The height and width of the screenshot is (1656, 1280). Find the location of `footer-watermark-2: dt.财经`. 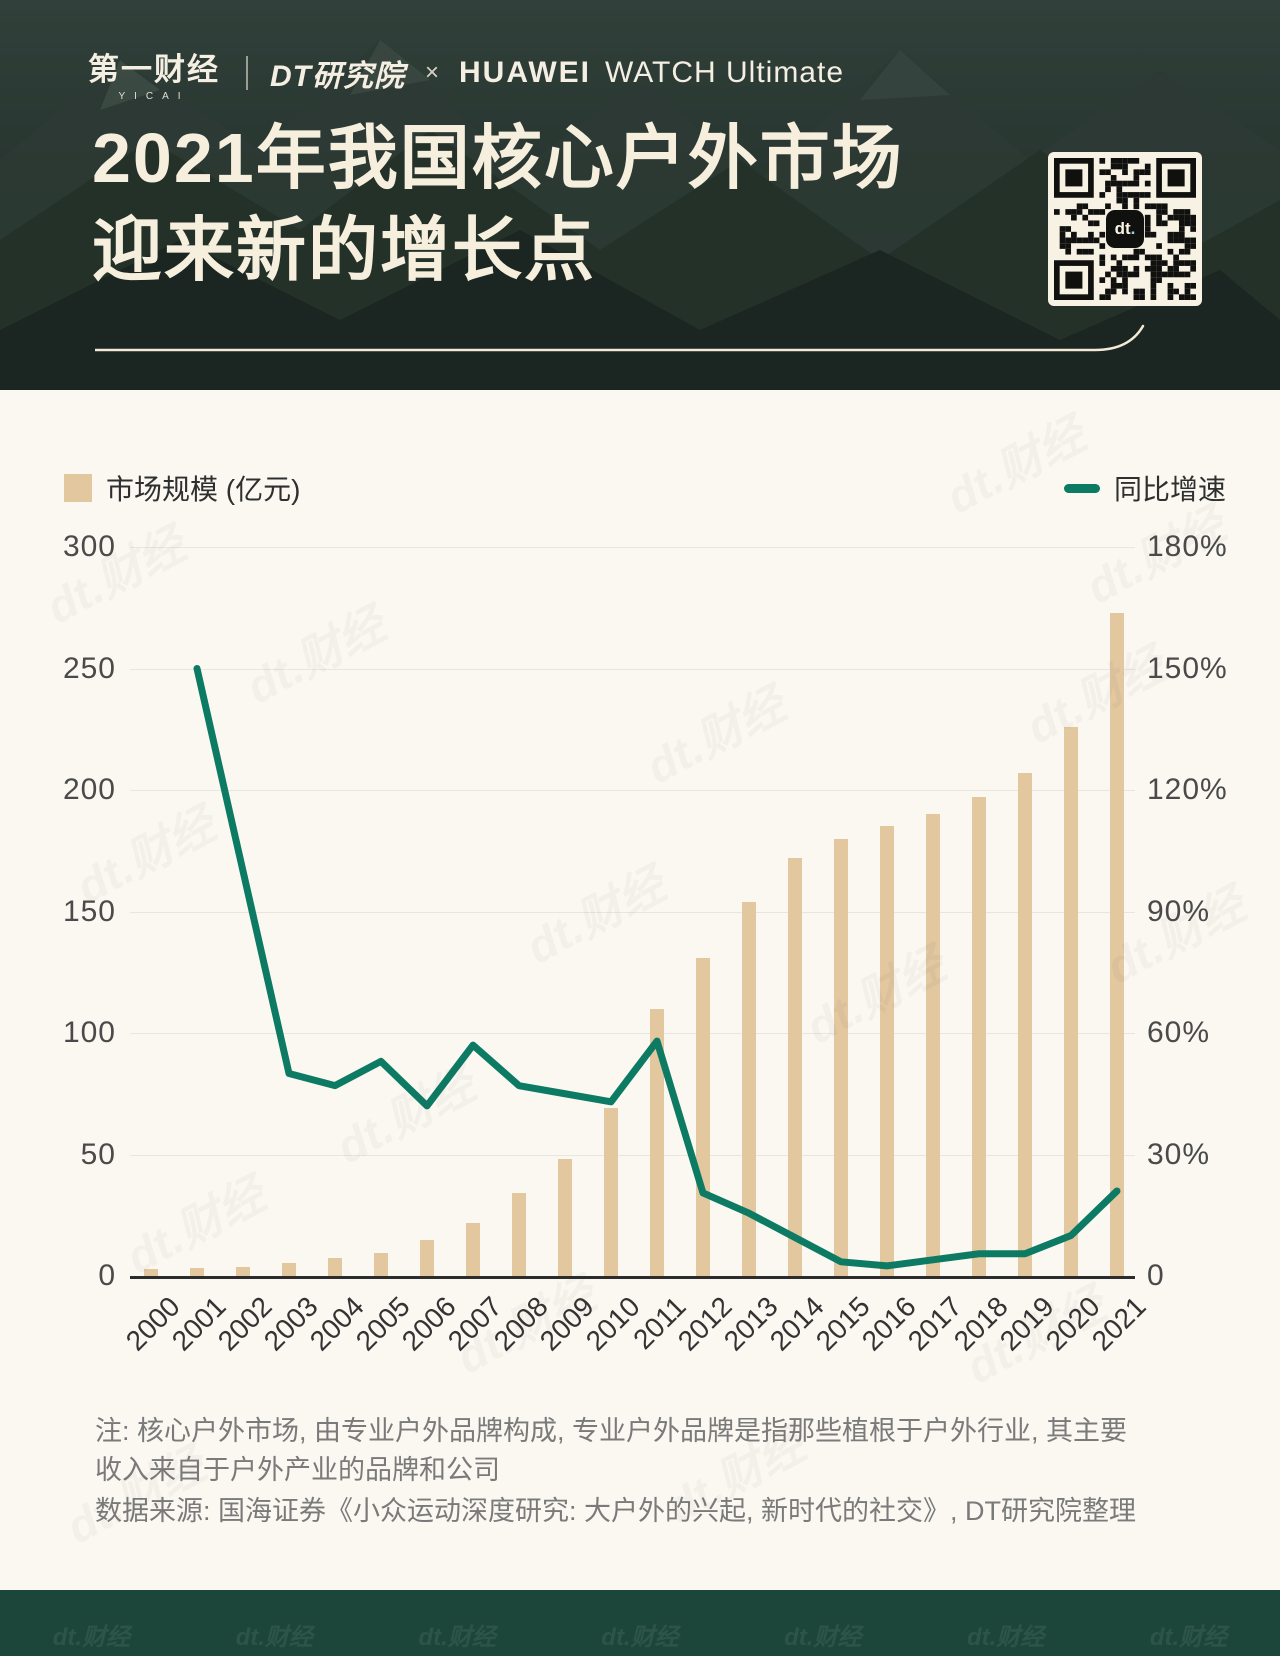

footer-watermark-2: dt.财经 is located at coordinates (457, 1637).